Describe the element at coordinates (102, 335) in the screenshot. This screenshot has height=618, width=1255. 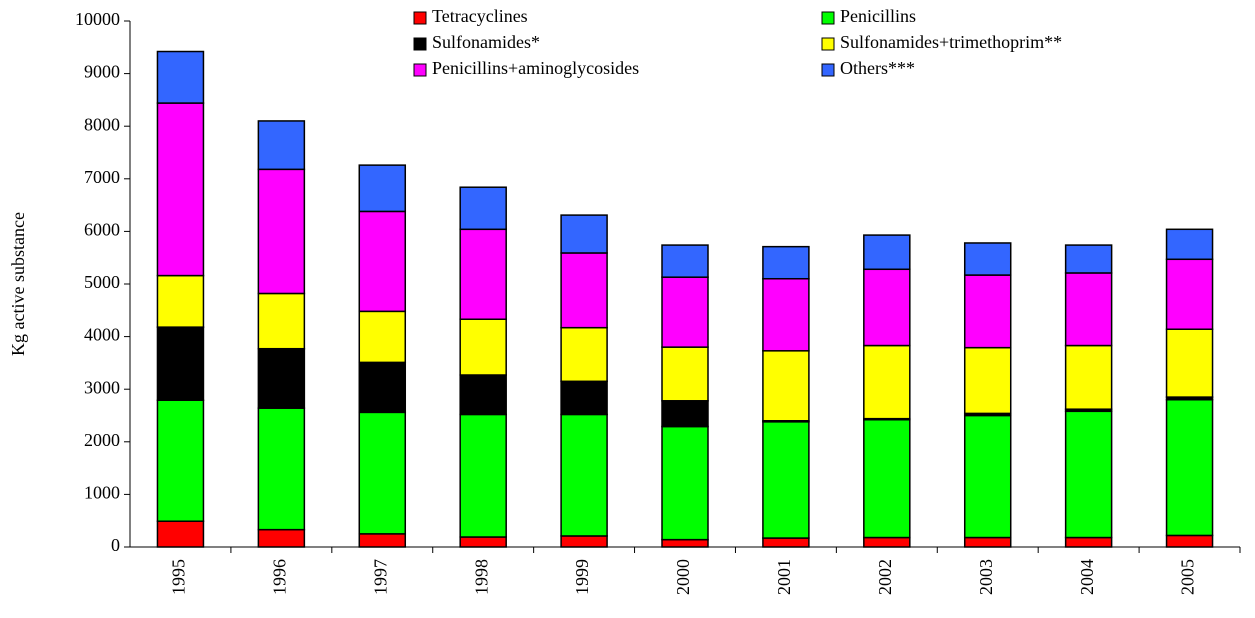
I see `y-tick-label: 4000` at that location.